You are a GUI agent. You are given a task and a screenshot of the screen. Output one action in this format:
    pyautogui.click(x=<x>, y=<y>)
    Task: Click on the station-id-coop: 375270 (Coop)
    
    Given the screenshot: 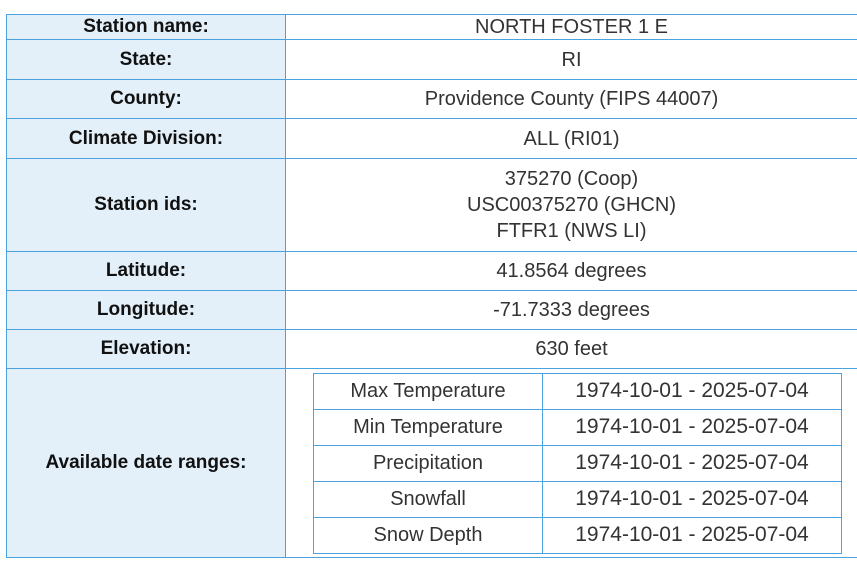 What is the action you would take?
    pyautogui.click(x=571, y=179)
    